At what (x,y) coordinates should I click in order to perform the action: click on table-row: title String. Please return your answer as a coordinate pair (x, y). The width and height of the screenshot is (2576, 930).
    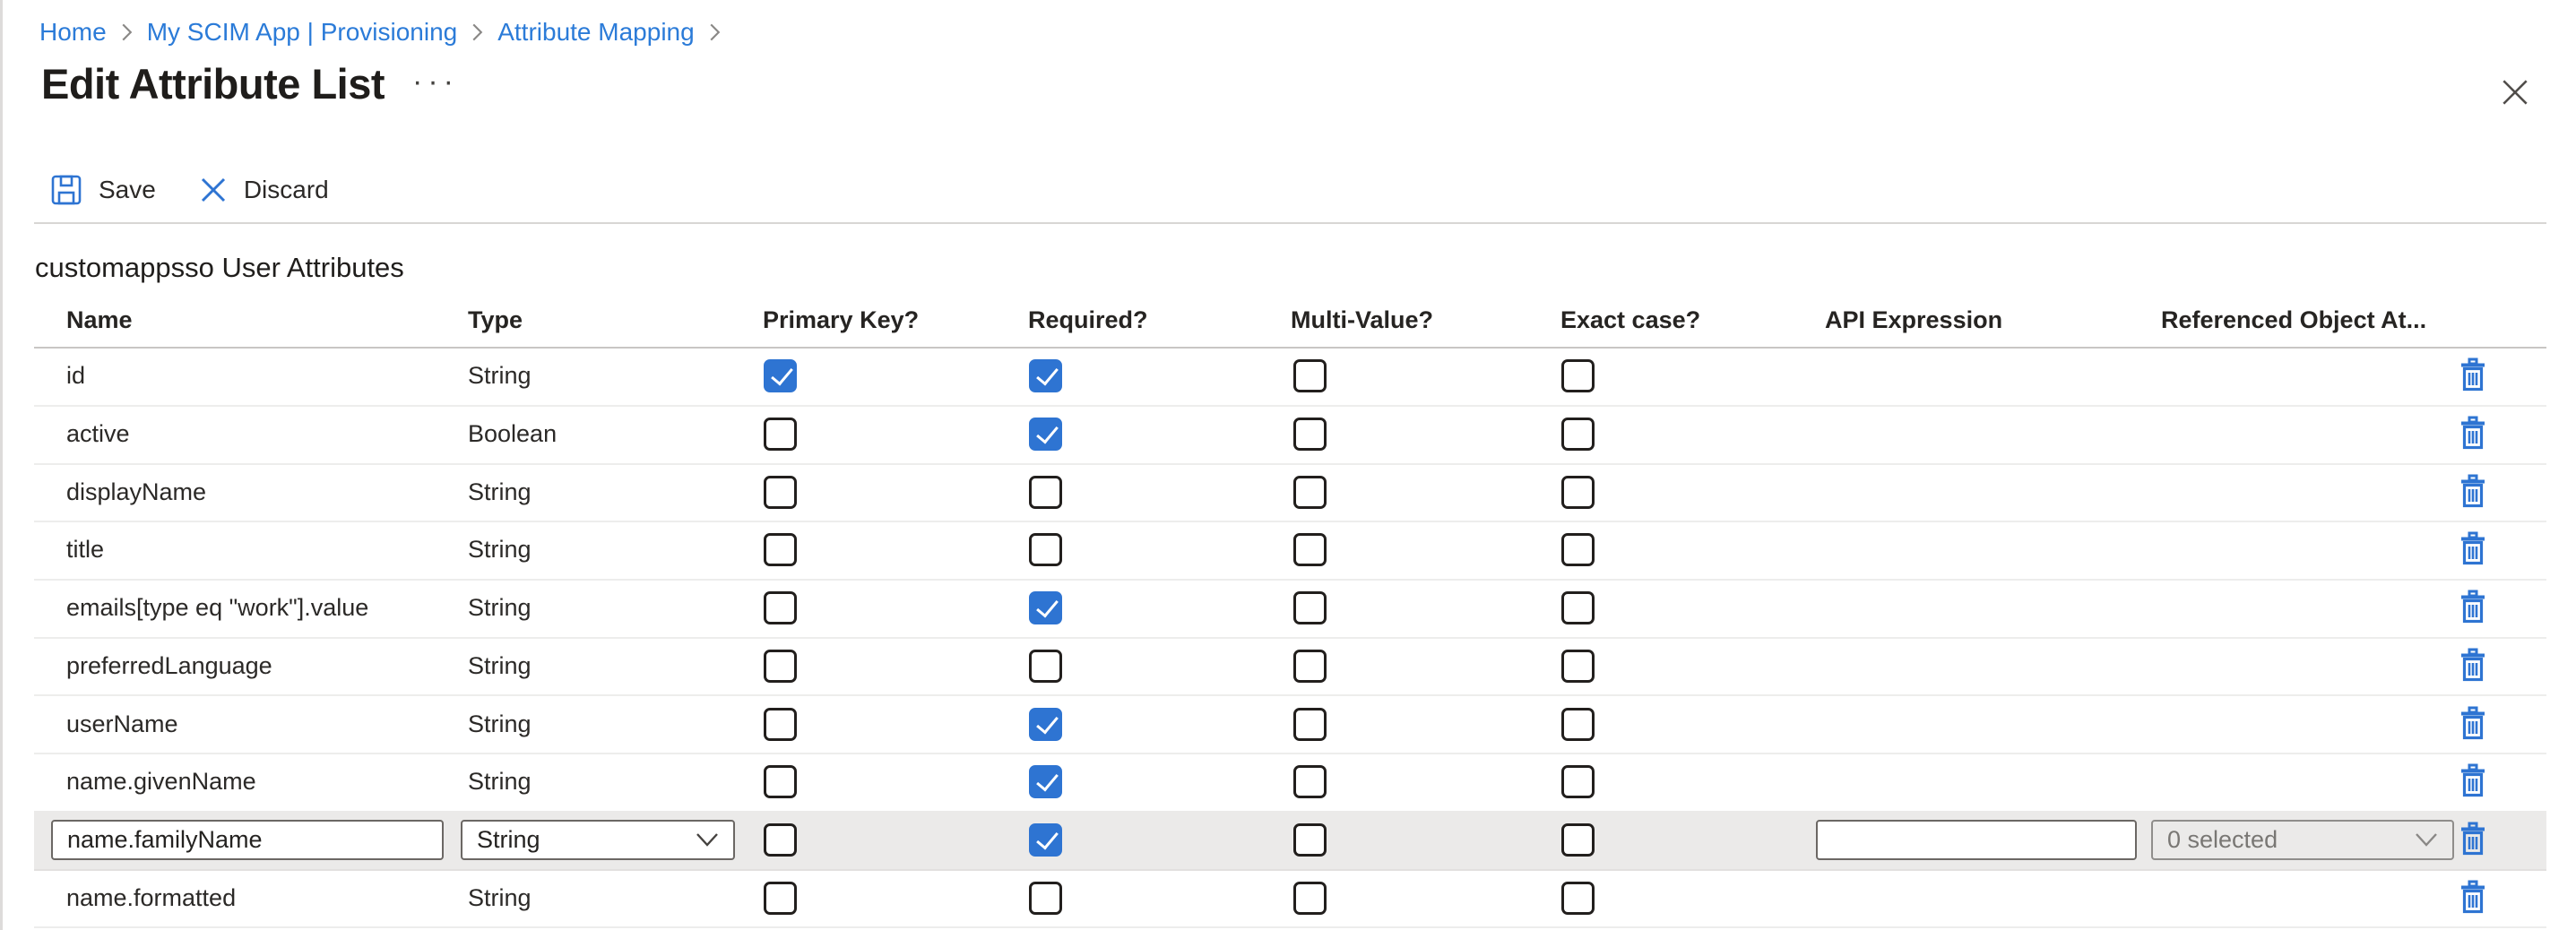
    Looking at the image, I should click on (1290, 551).